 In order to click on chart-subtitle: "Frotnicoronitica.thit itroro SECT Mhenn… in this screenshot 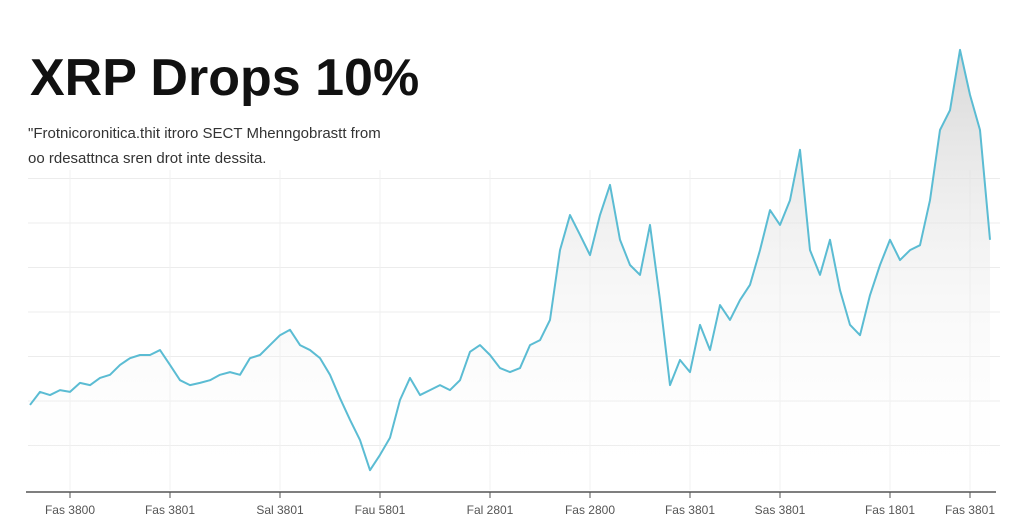, I will do `click(204, 133)`.